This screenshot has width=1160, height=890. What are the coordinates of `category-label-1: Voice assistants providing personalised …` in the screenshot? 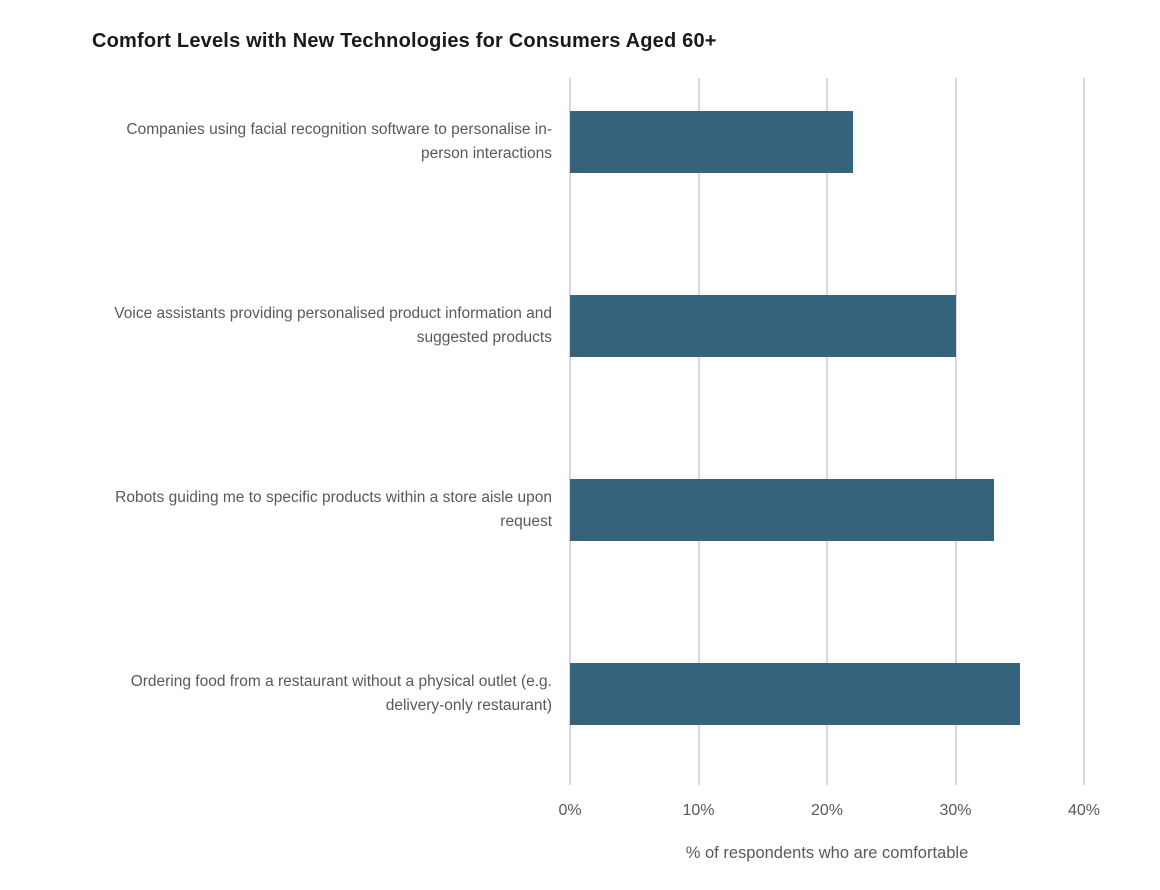 It's located at (333, 325).